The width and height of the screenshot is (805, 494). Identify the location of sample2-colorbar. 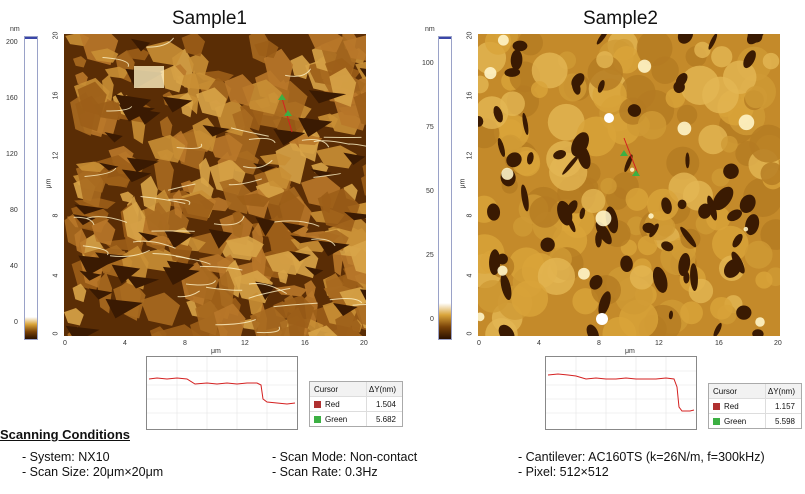
(445, 188).